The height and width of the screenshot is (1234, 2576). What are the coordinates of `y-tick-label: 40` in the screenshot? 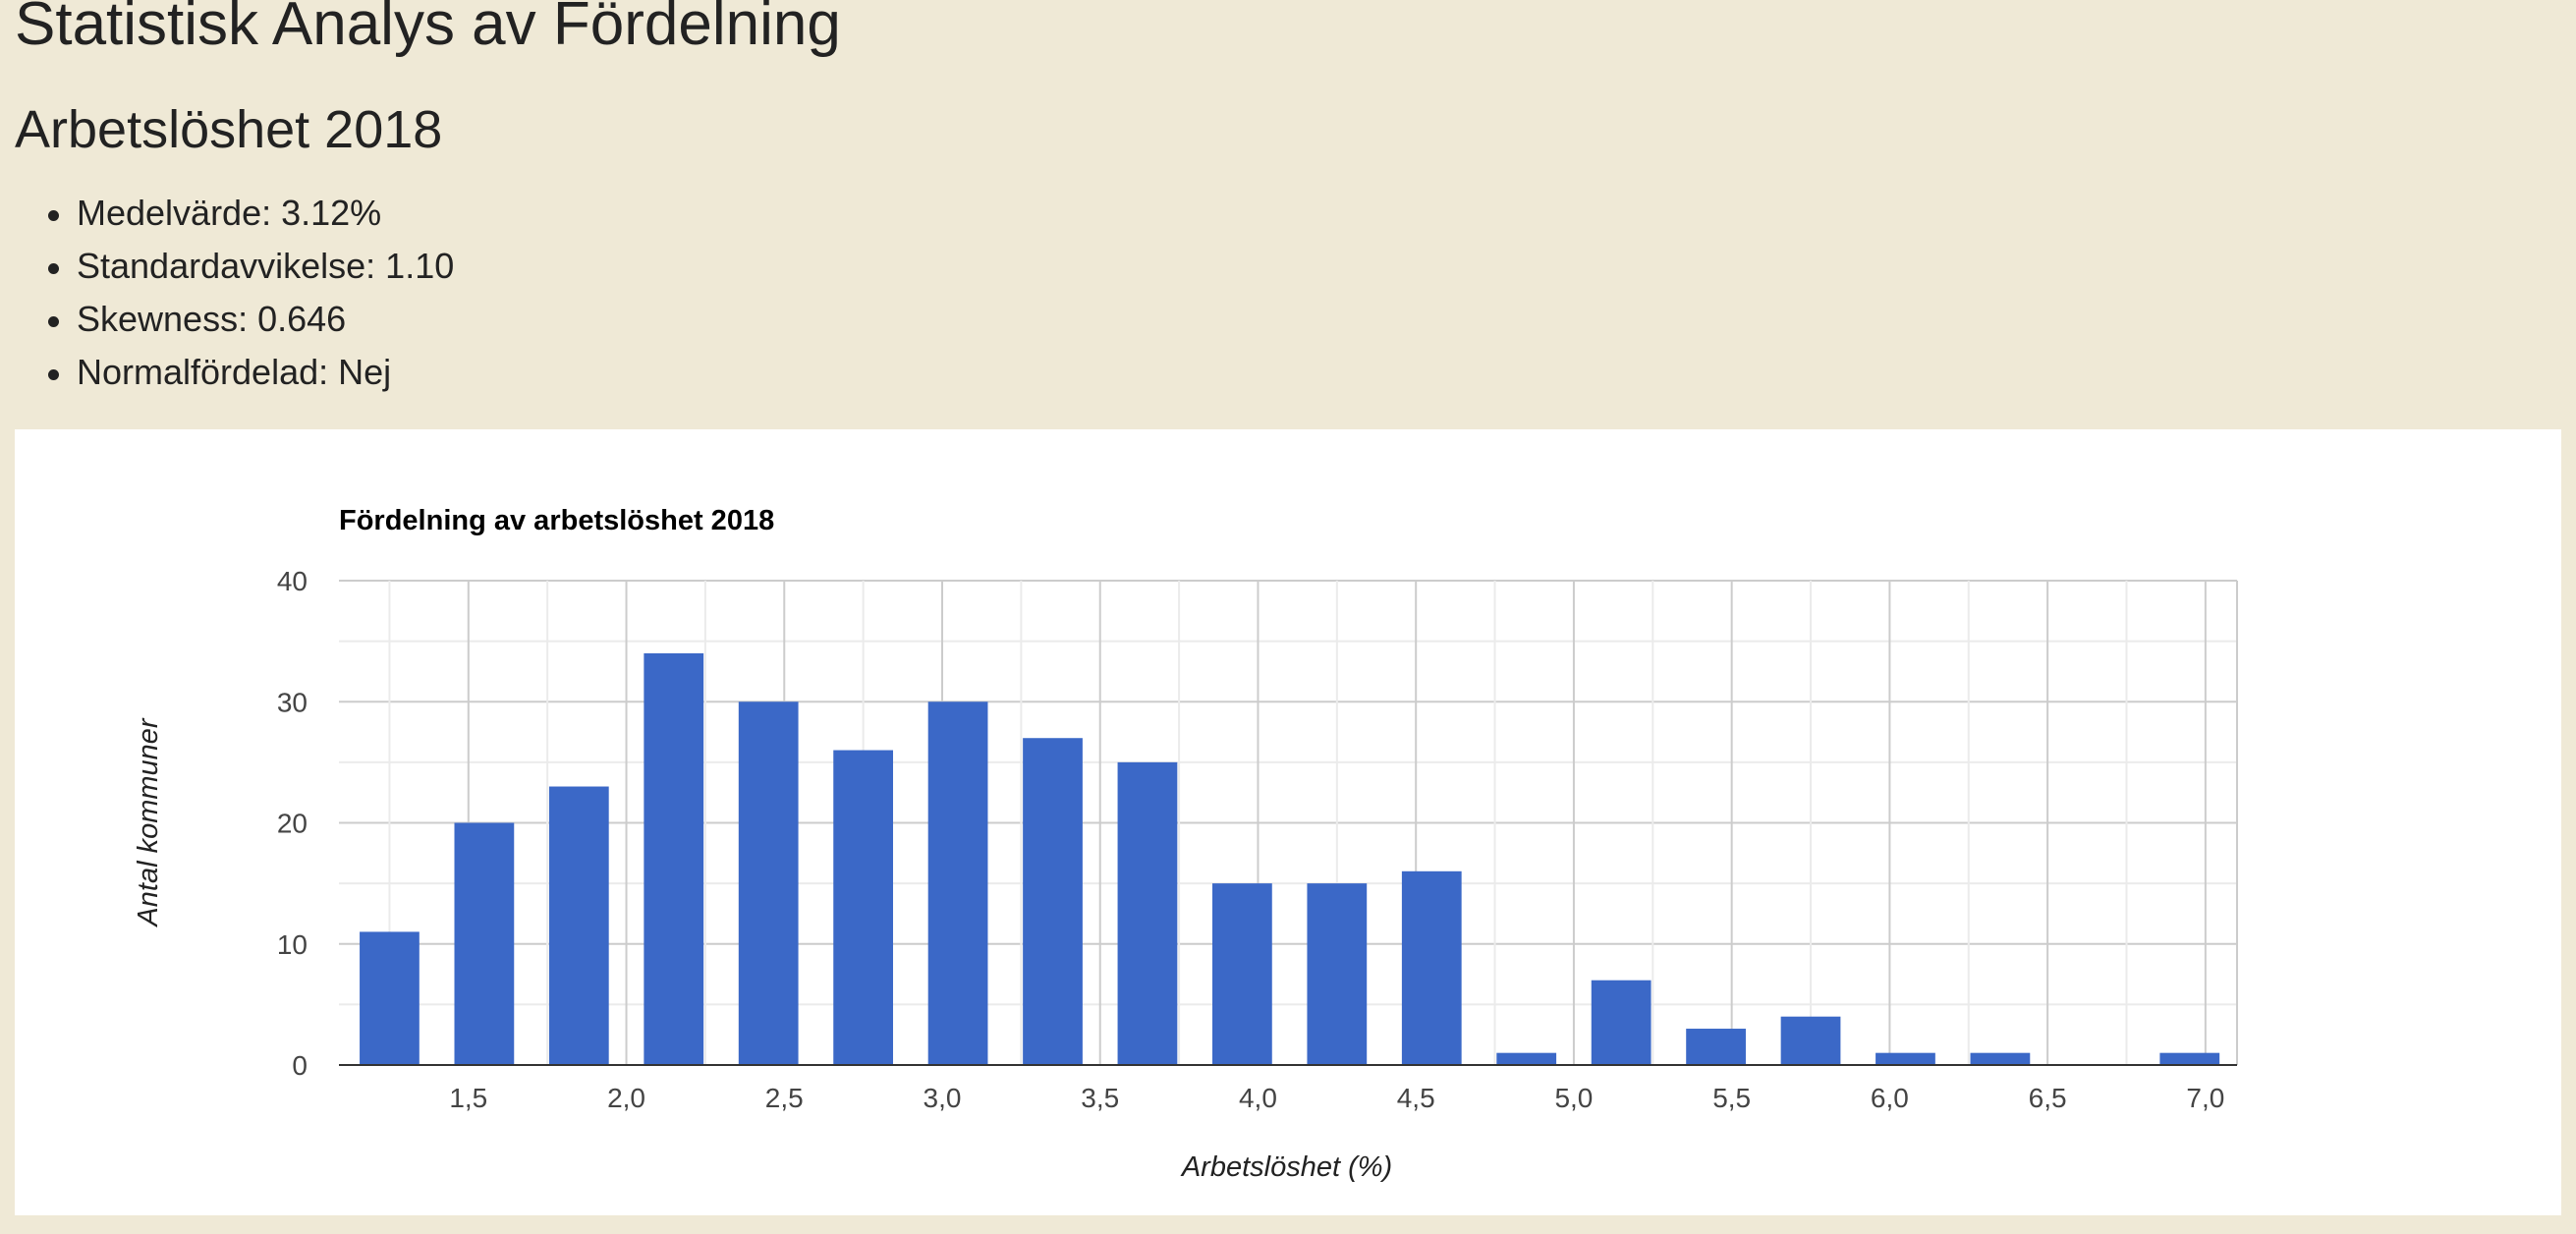 It's located at (292, 581).